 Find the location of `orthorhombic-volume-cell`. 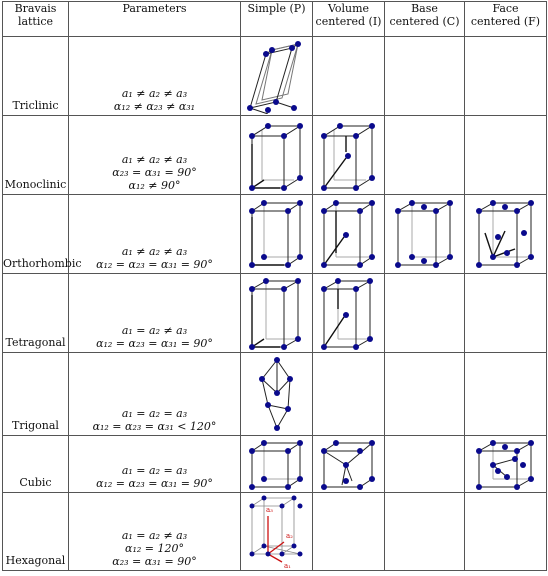

orthorhombic-volume-cell is located at coordinates (347, 234).